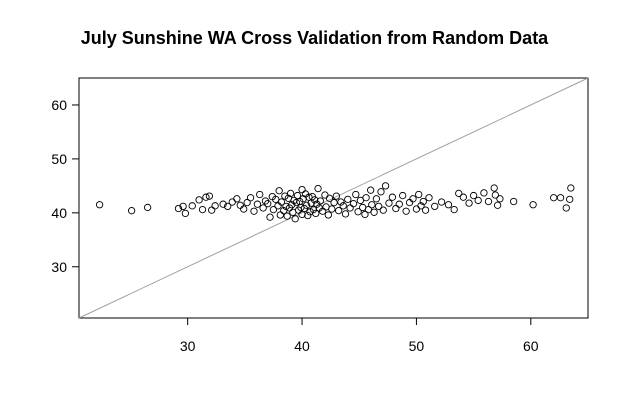 The width and height of the screenshot is (629, 416). What do you see at coordinates (59, 159) in the screenshot?
I see `y-tick-label: 50` at bounding box center [59, 159].